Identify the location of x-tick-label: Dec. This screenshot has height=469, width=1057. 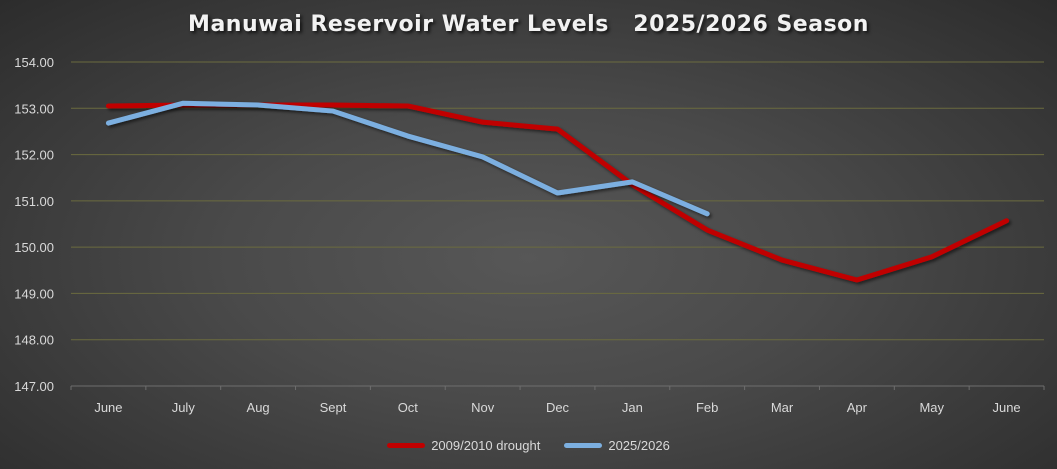
(558, 407).